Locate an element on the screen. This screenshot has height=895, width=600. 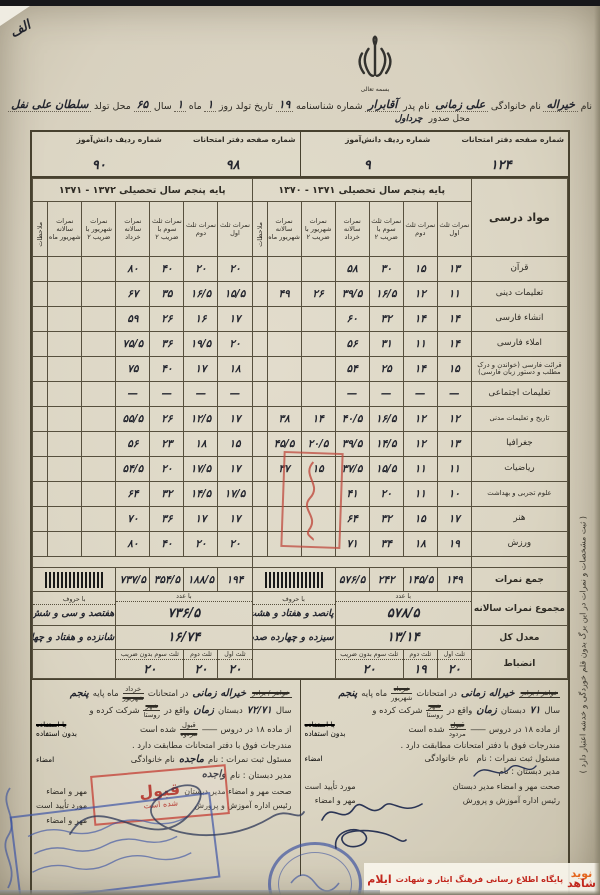
grade-hand: پنجم is located at coordinates (348, 693).